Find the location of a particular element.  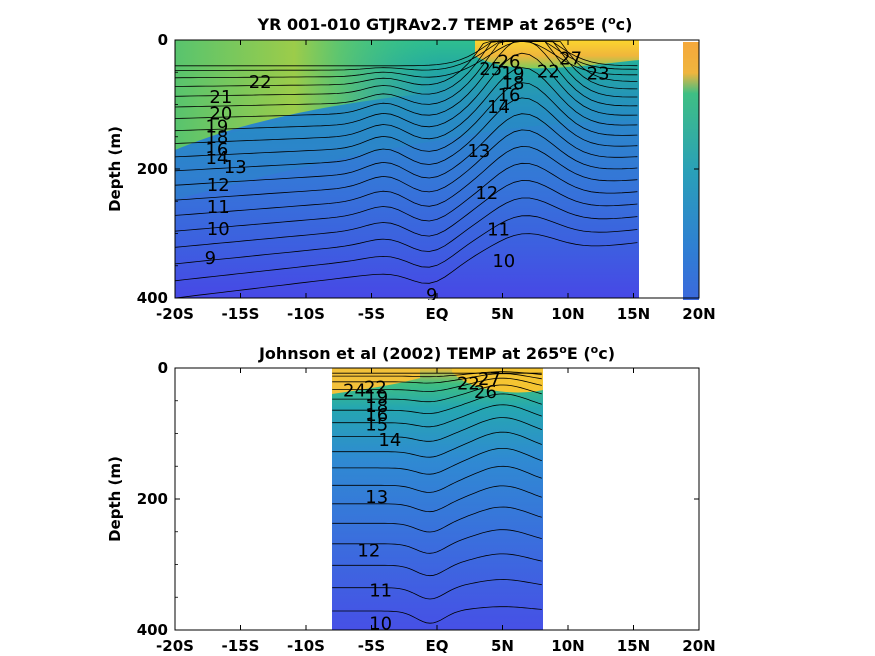

contour-label: 23 is located at coordinates (598, 74).